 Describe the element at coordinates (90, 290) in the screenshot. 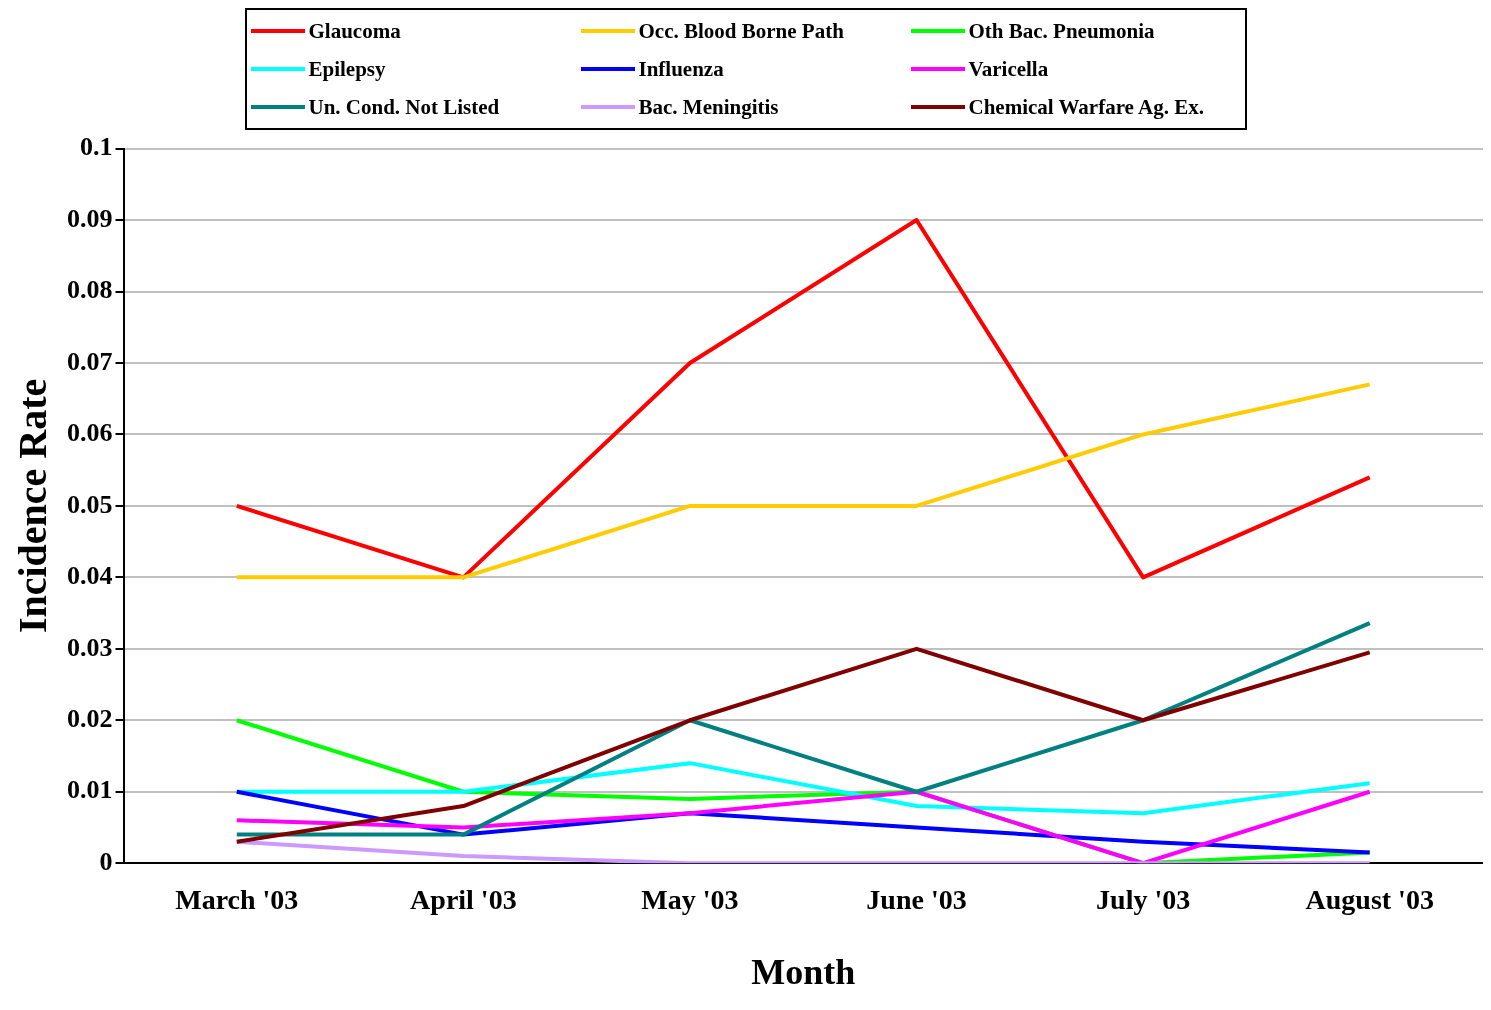

I see `y-tick-label: 0.08` at that location.